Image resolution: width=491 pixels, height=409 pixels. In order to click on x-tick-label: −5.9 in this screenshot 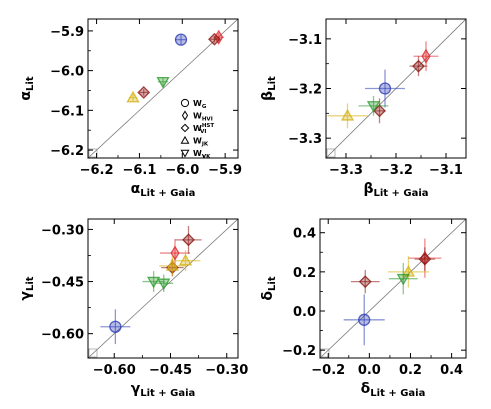, I will do `click(225, 170)`.